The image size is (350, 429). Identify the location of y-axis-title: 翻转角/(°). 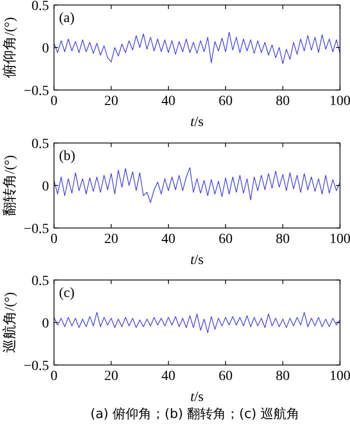
(10, 185).